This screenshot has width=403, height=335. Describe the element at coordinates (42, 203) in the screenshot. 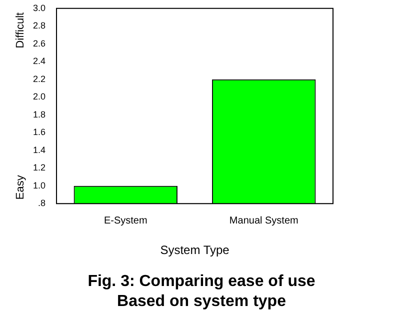

I see `y-tick-label: .8` at that location.